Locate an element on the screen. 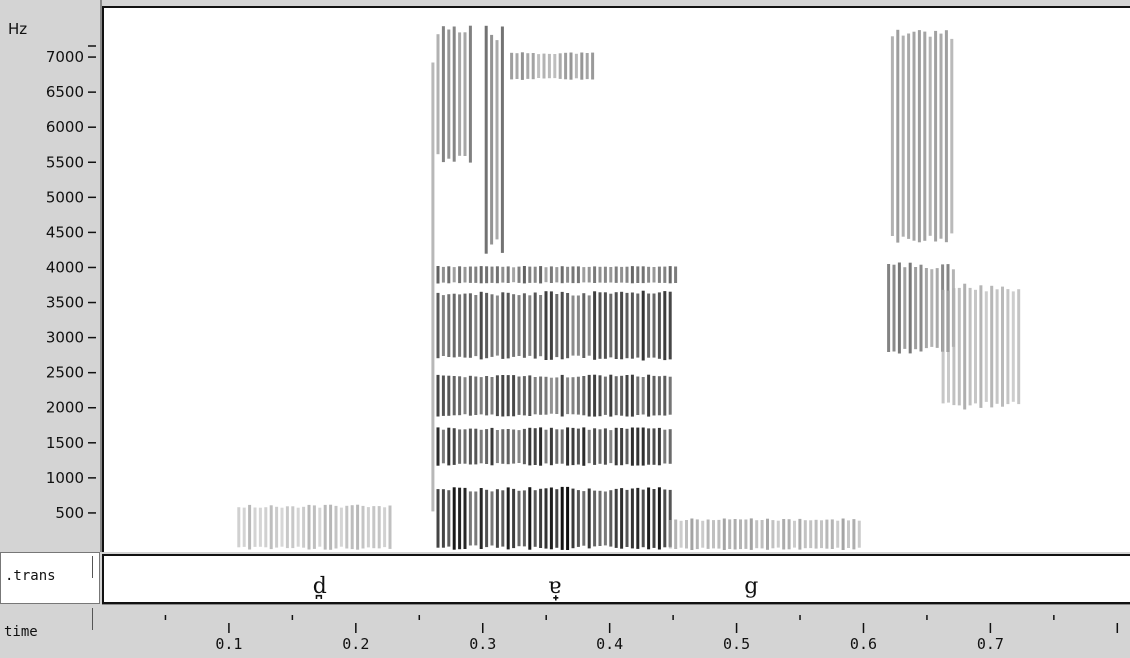 This screenshot has height=658, width=1130. segment-label: d̪ is located at coordinates (319, 586).